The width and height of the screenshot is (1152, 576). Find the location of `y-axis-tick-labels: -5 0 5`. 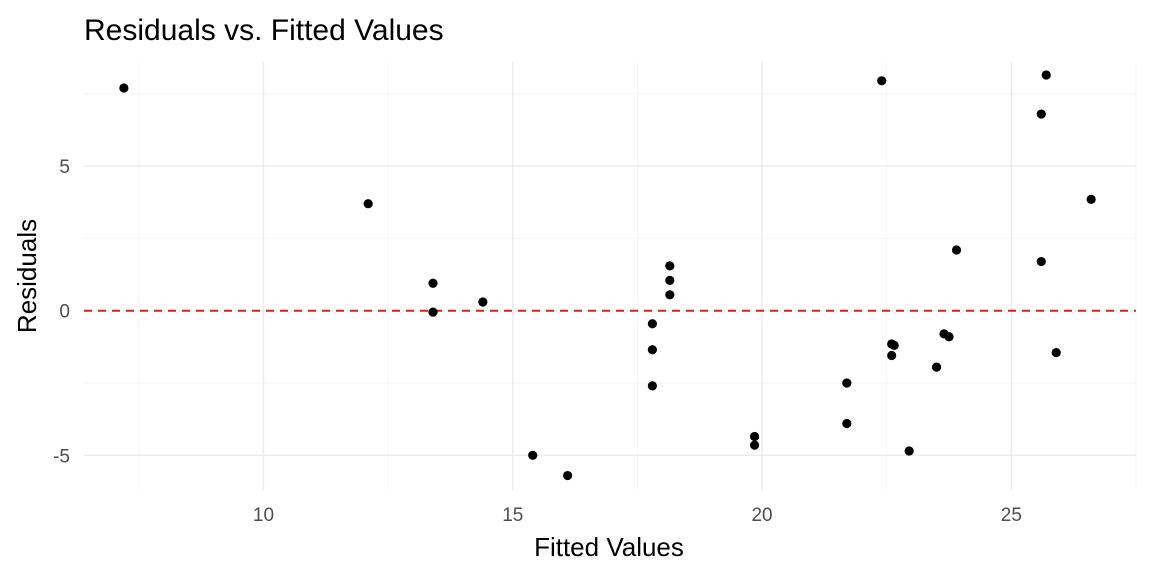

y-axis-tick-labels: -5 0 5 is located at coordinates (61, 312).